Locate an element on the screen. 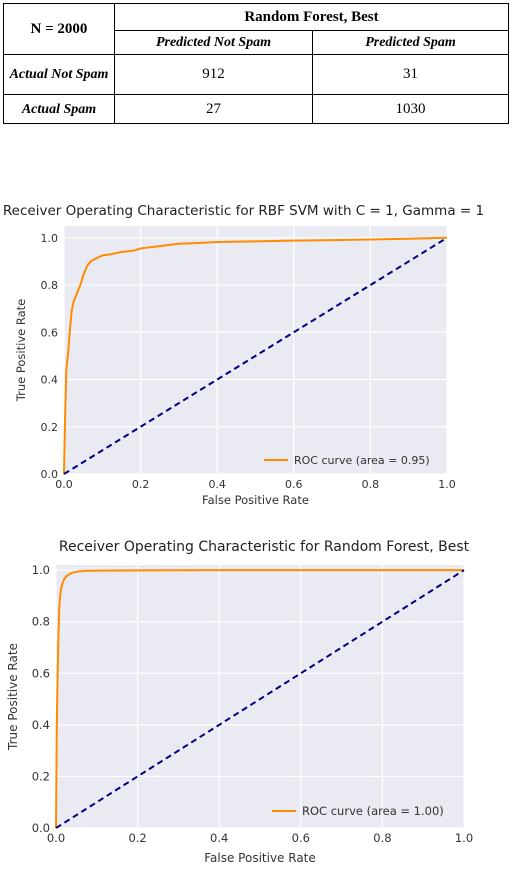 The height and width of the screenshot is (879, 512). row-header-actual-spam: Actual Spam is located at coordinates (59, 109).